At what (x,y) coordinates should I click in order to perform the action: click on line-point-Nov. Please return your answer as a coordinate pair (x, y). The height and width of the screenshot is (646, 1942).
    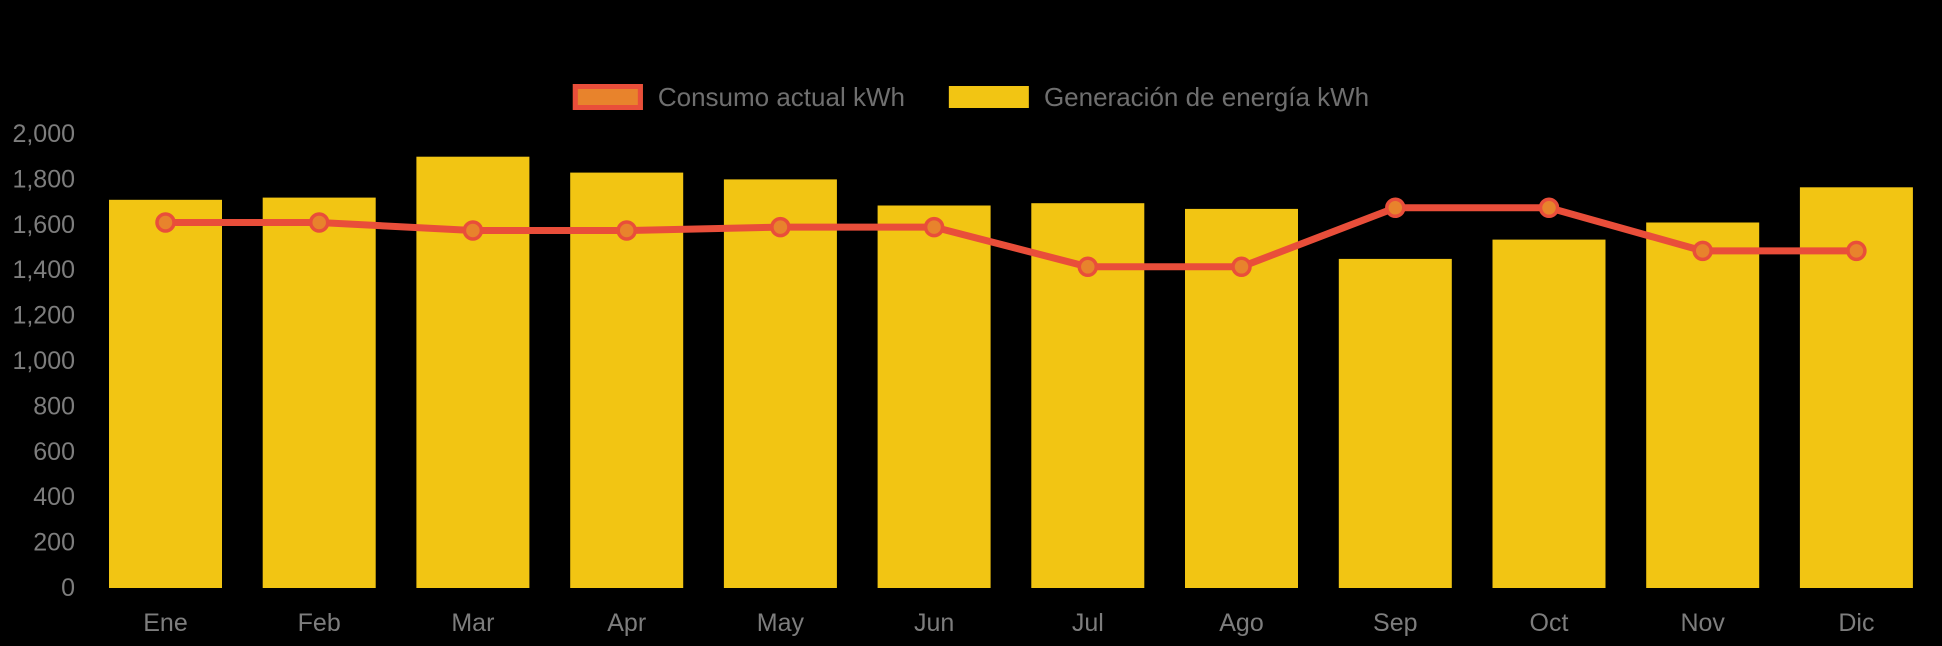
    Looking at the image, I should click on (1702, 251).